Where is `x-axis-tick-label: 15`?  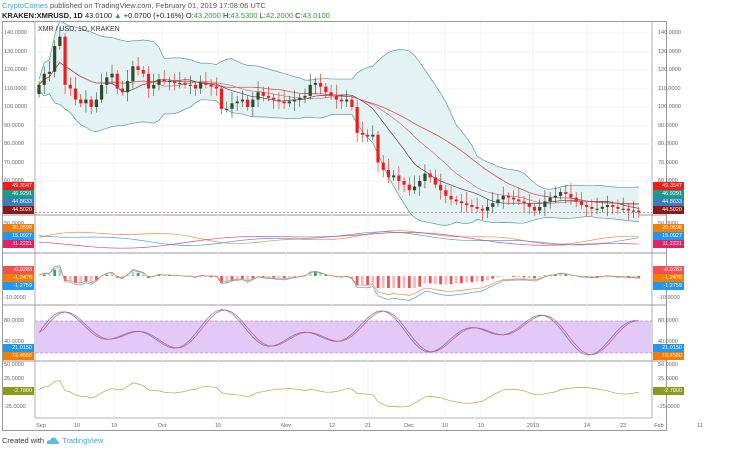
x-axis-tick-label: 15 is located at coordinates (218, 426).